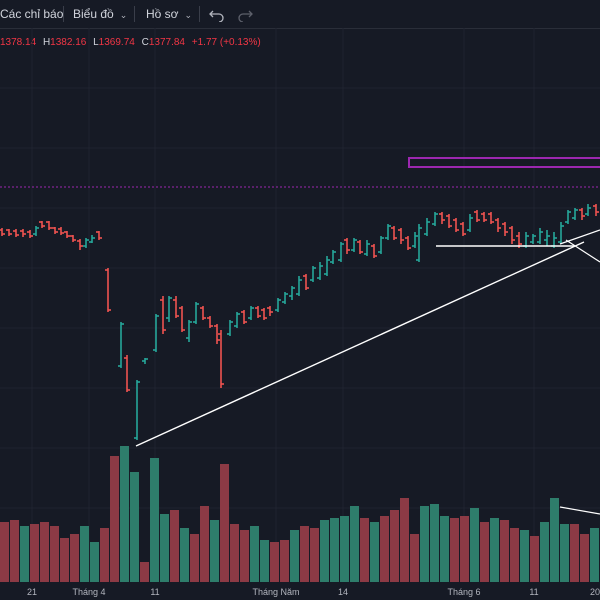 This screenshot has height=600, width=600. What do you see at coordinates (46, 42) in the screenshot?
I see `high-label: H` at bounding box center [46, 42].